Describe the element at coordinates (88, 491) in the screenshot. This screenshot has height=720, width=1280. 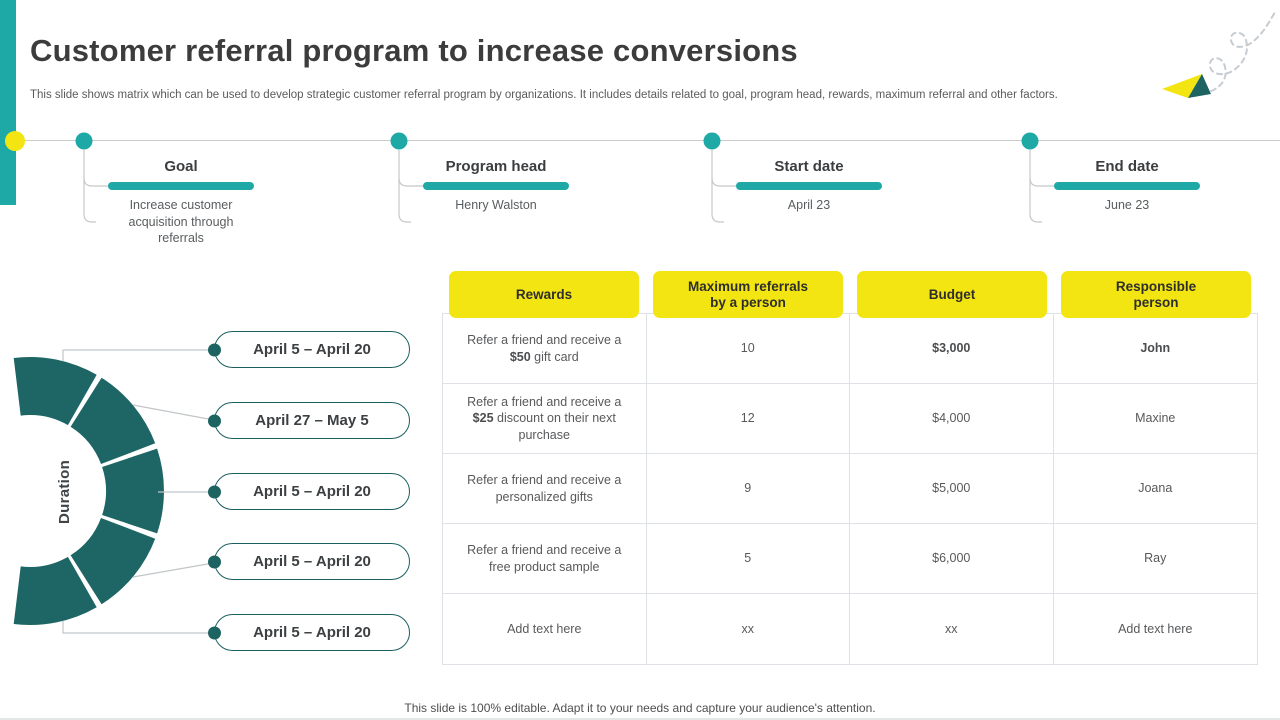
I see `duration-donut-chart` at that location.